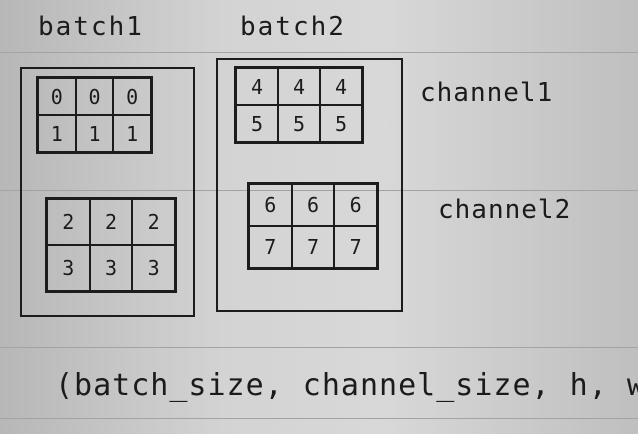  I want to click on channel2-label: channel2, so click(505, 210).